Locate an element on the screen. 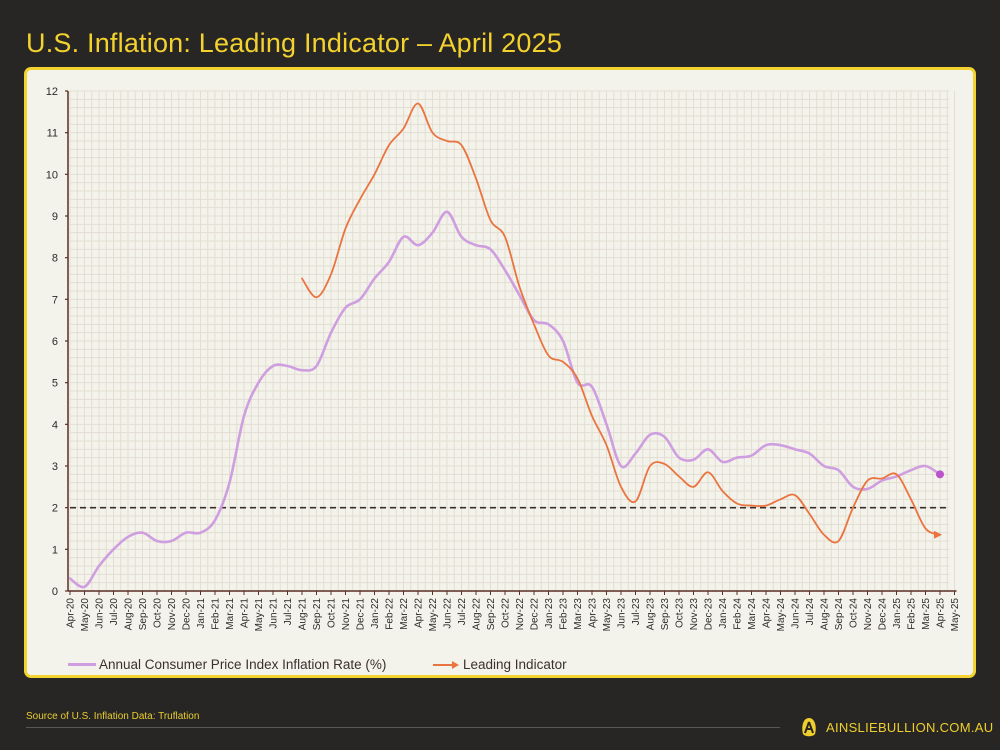 The image size is (1000, 750). x-tick-label: Jun-22 is located at coordinates (448, 613).